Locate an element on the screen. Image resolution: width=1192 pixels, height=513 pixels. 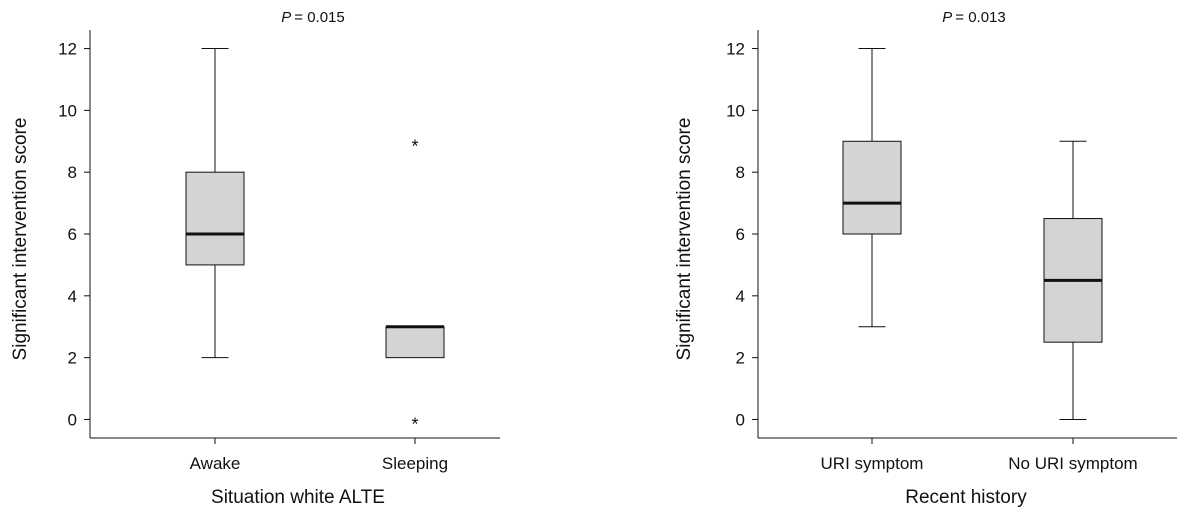
box-group-sleeping: ** is located at coordinates (415, 285).